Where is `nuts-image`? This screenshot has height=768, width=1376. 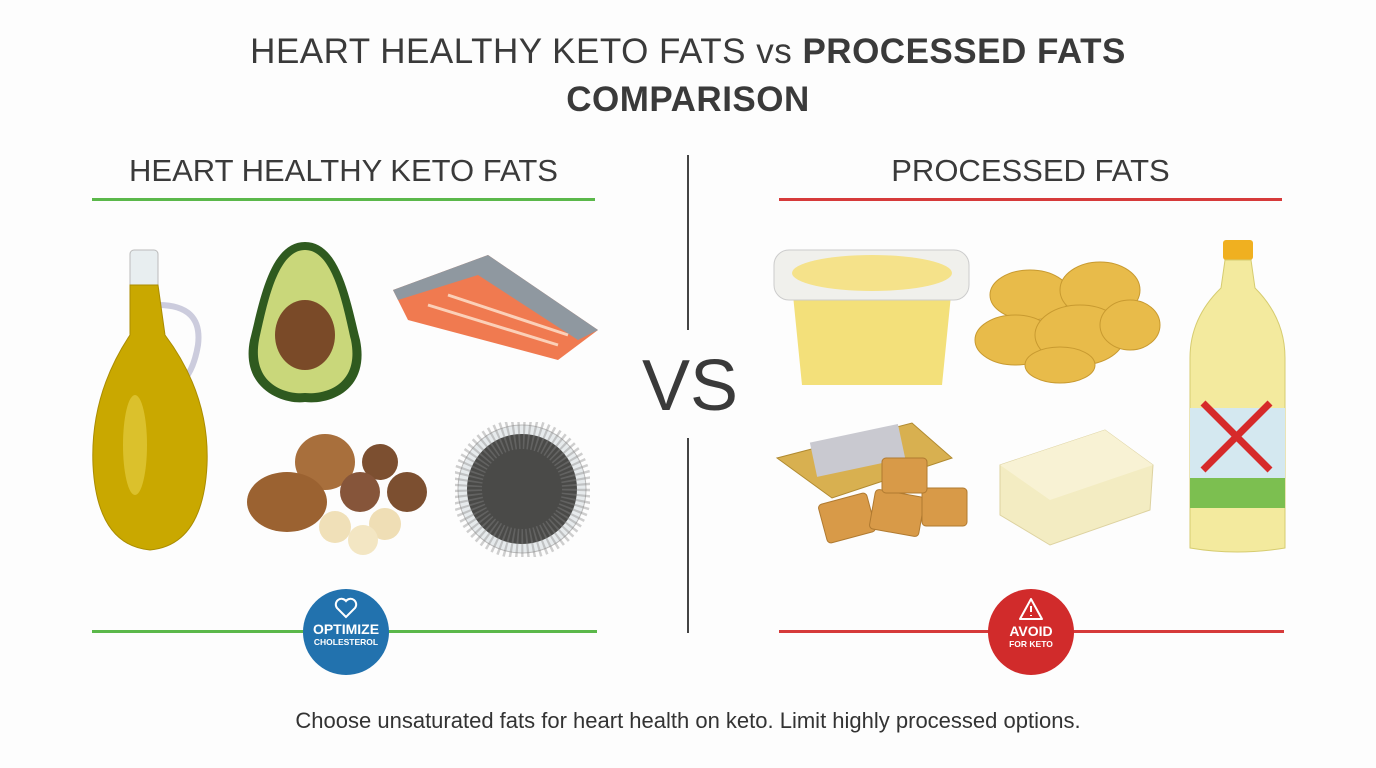
nuts-image is located at coordinates (337, 494).